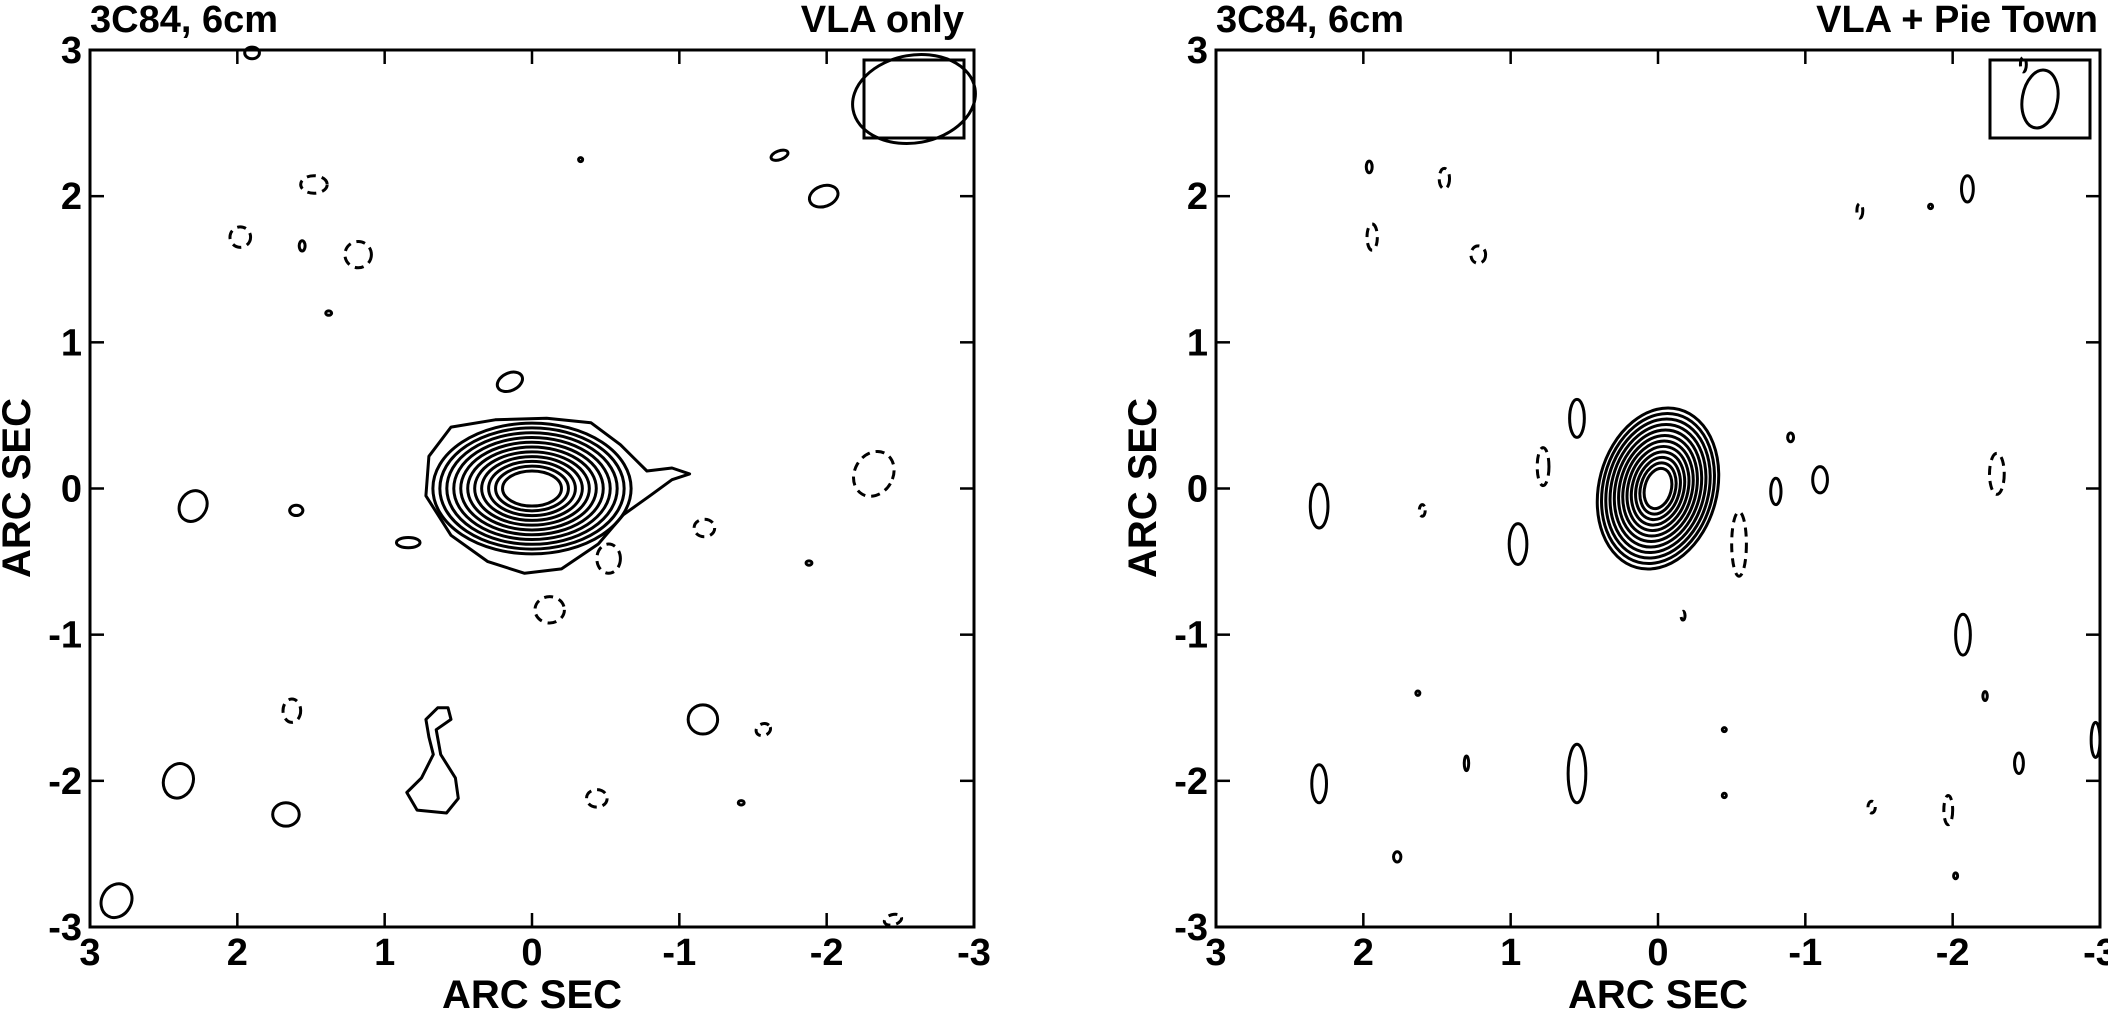 The height and width of the screenshot is (1012, 2108). What do you see at coordinates (1143, 488) in the screenshot?
I see `y-axis-label: ARC SEC` at bounding box center [1143, 488].